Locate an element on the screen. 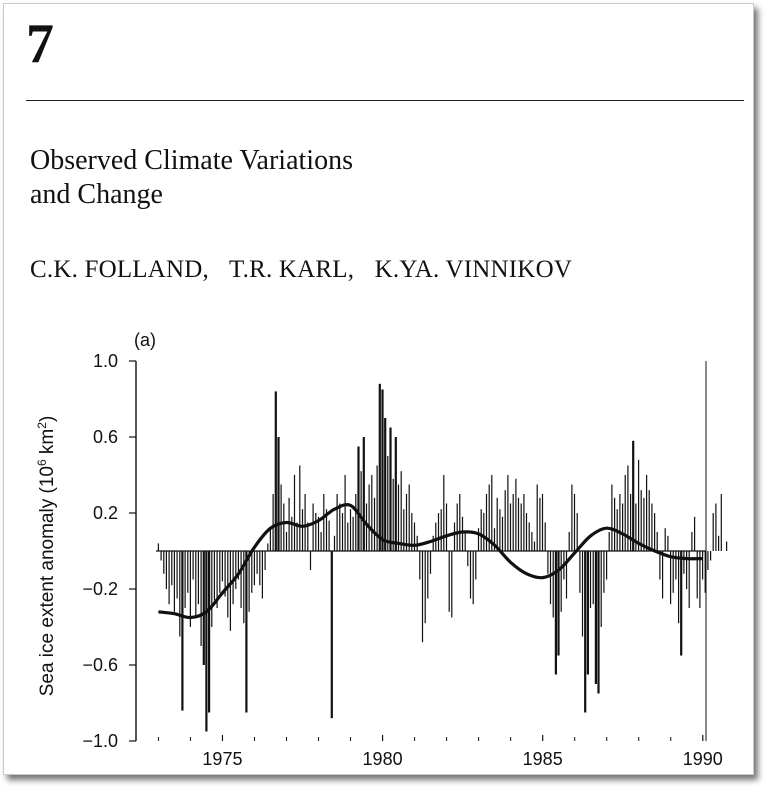  x-tick-label: 1975 is located at coordinates (222, 759).